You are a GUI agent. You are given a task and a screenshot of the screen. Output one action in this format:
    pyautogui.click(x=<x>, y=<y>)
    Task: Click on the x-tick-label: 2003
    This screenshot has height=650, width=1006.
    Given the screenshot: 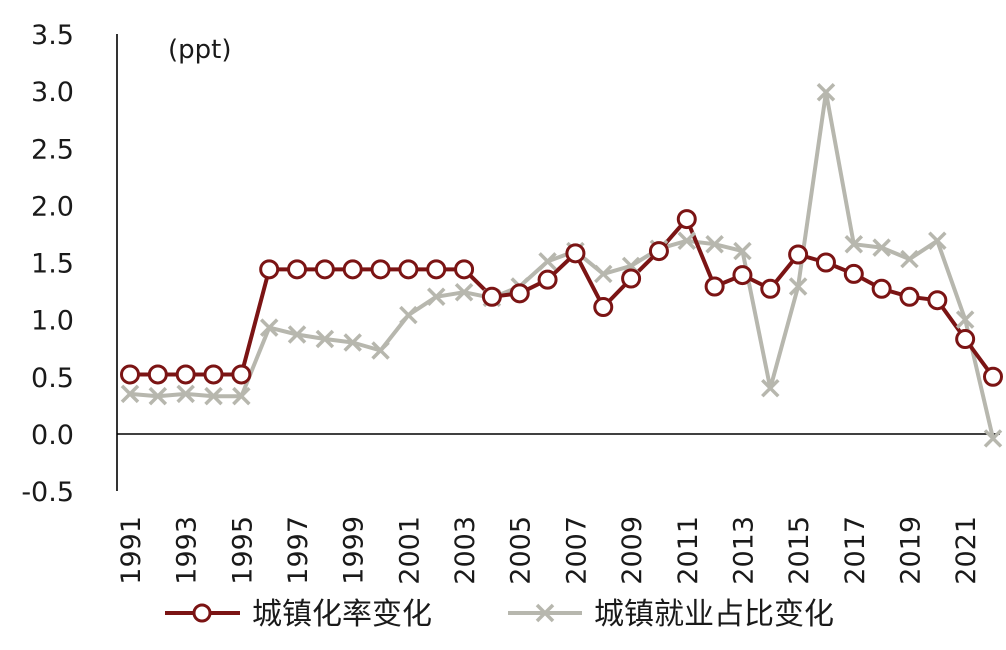 What is the action you would take?
    pyautogui.click(x=465, y=550)
    